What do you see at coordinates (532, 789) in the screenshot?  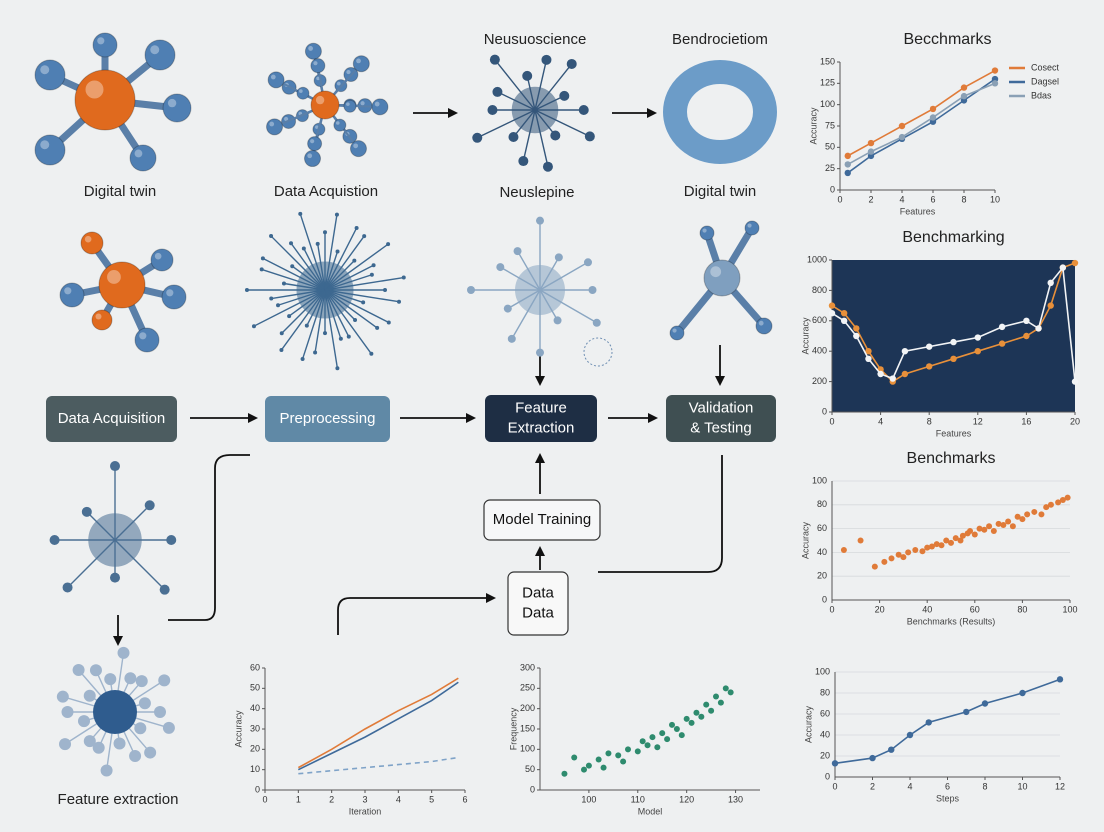 I see `y-tick-label: 0` at bounding box center [532, 789].